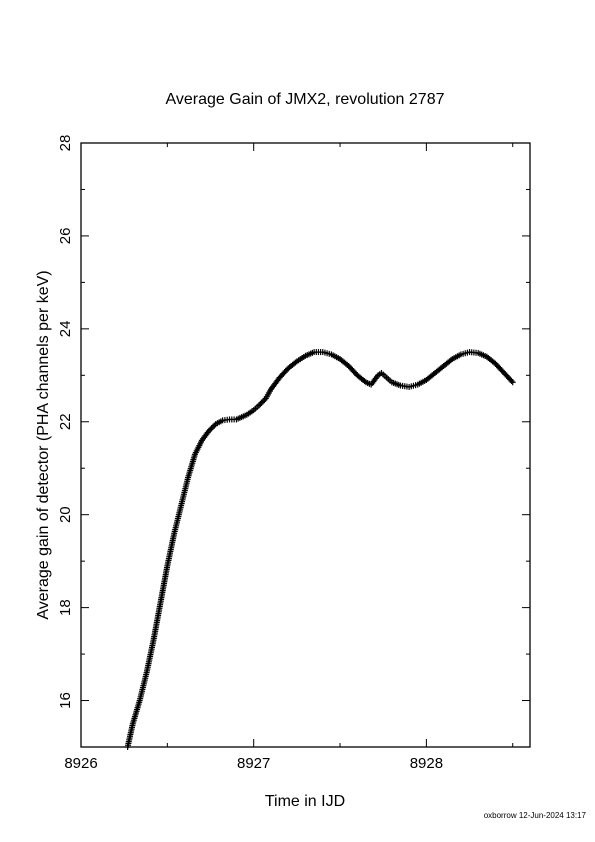  I want to click on y-tick-label: 20, so click(65, 514).